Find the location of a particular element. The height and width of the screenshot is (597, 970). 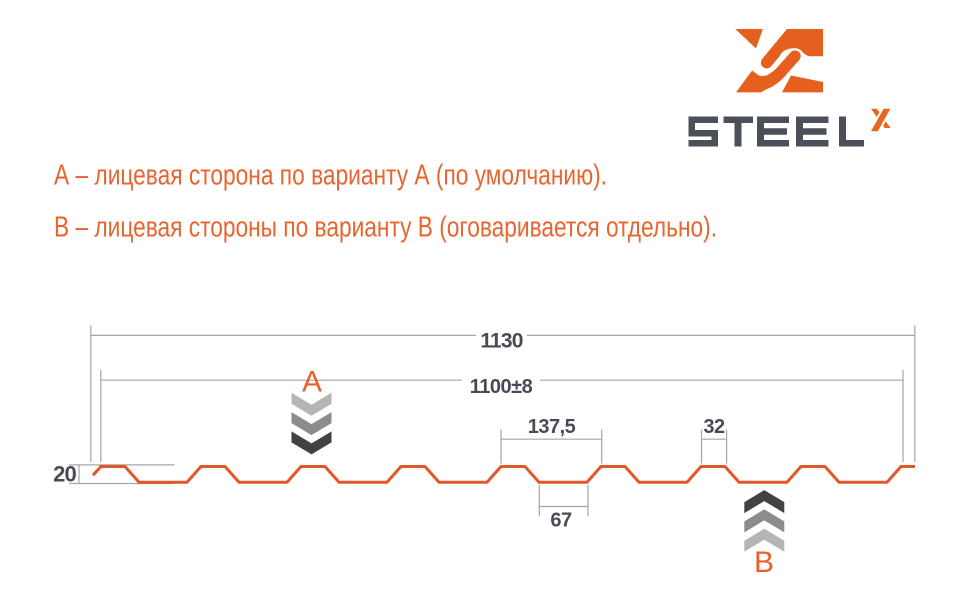

svg-text: 1100±8 is located at coordinates (501, 387).